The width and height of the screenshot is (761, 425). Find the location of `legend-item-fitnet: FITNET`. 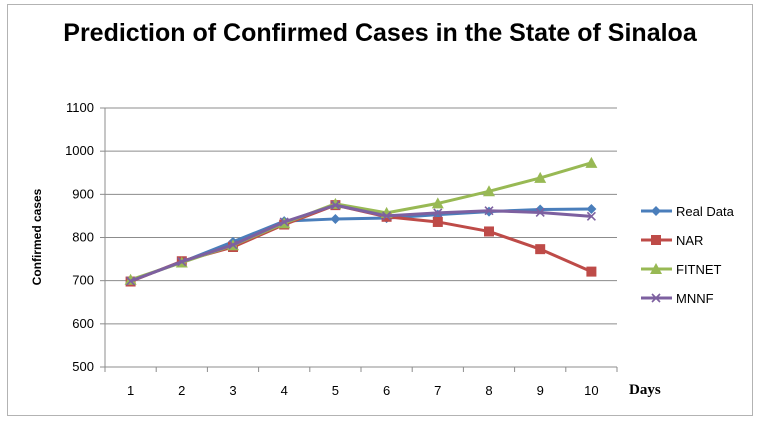

legend-item-fitnet: FITNET is located at coordinates (681, 269).